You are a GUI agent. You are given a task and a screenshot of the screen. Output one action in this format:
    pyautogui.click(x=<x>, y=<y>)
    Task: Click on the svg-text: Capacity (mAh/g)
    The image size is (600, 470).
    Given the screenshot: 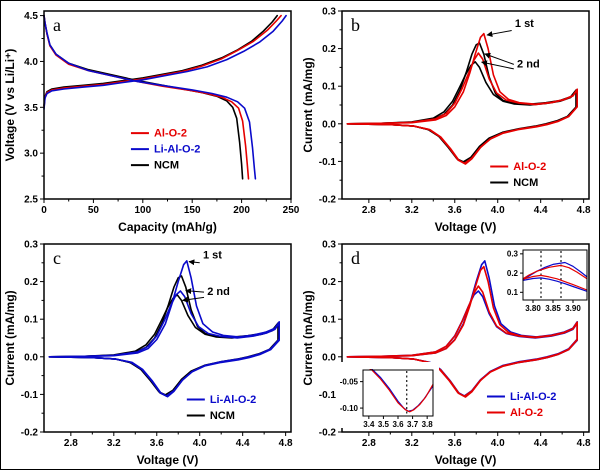 What is the action you would take?
    pyautogui.click(x=167, y=227)
    